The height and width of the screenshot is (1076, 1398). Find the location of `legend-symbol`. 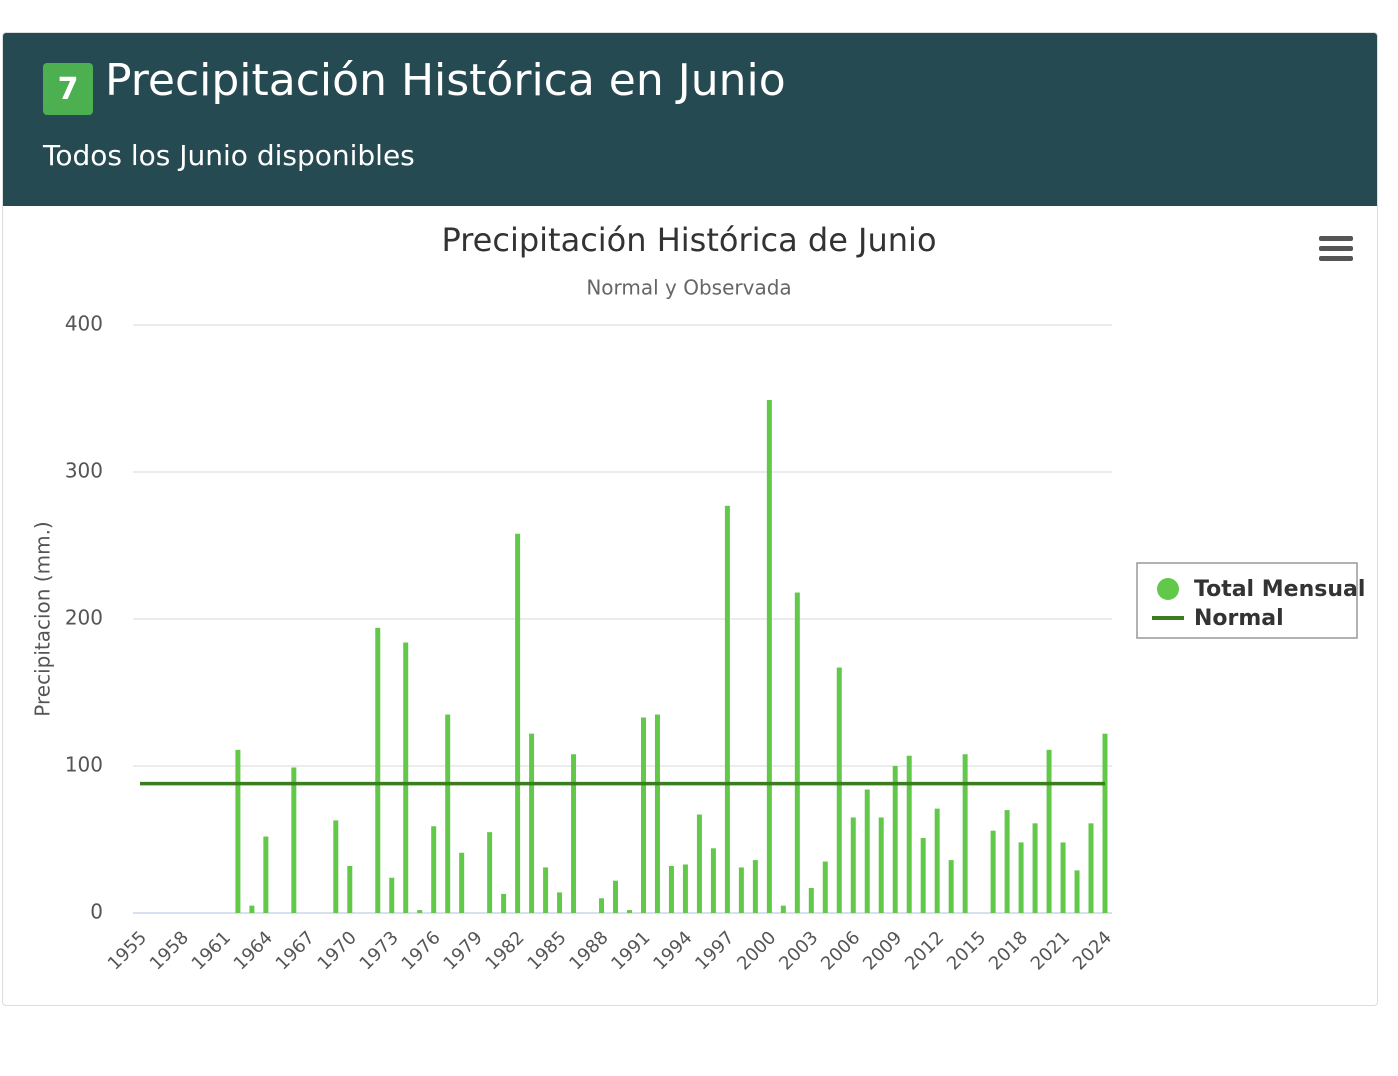

legend-symbol is located at coordinates (1168, 589).